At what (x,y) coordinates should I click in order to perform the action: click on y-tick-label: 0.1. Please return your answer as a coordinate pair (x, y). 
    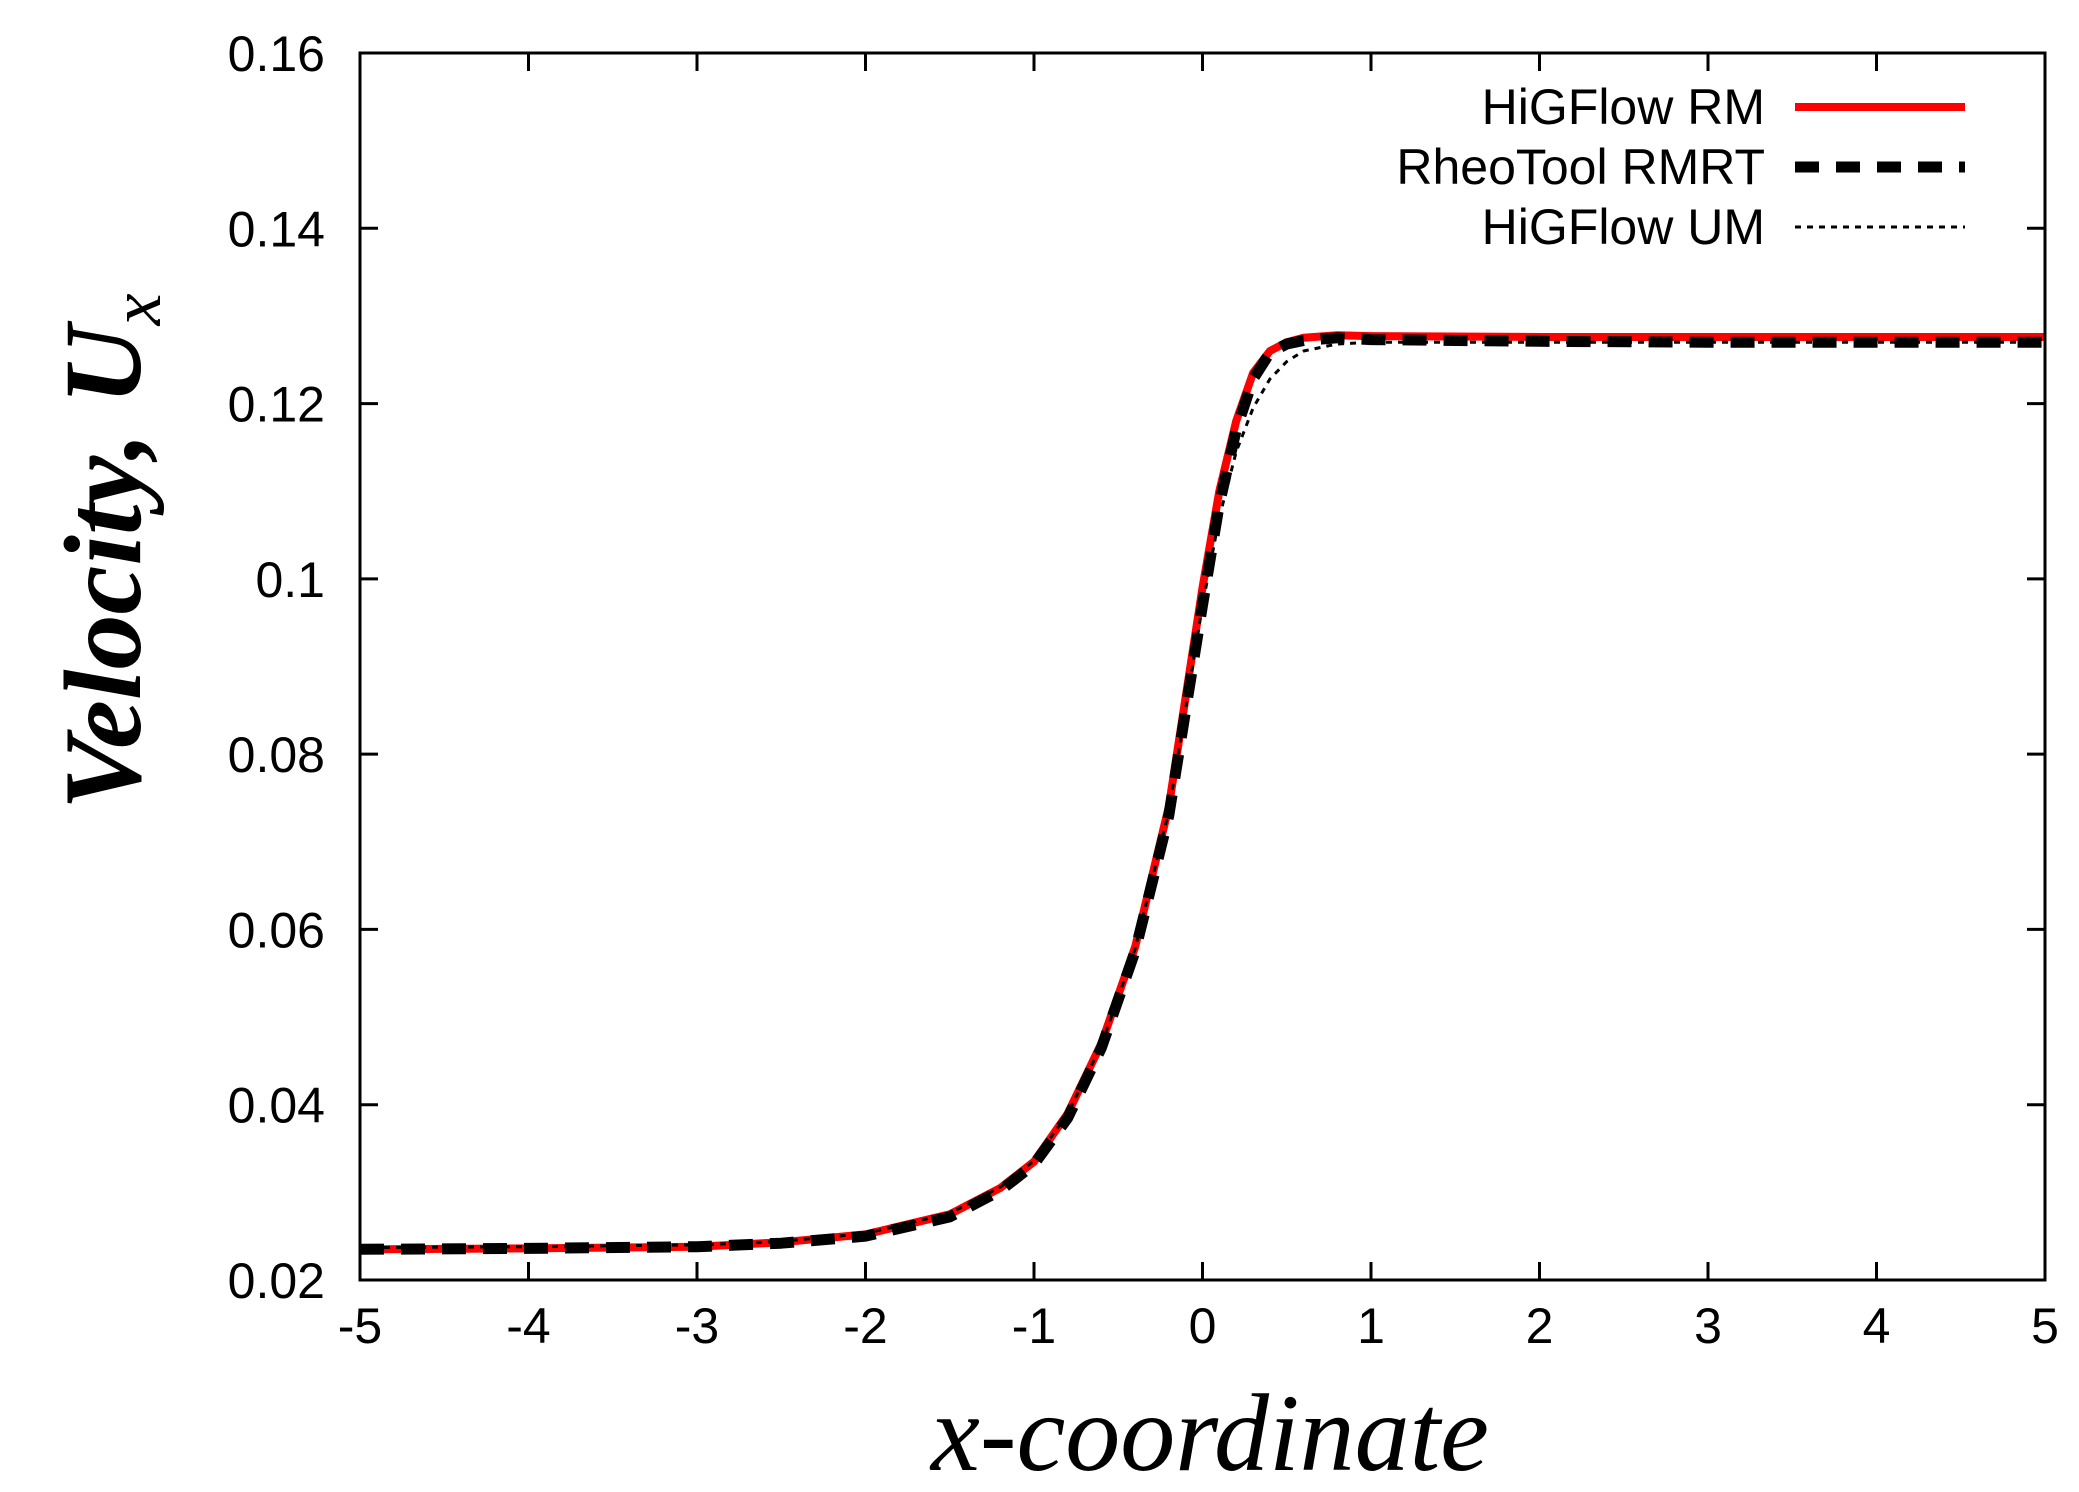
    Looking at the image, I should click on (290, 580).